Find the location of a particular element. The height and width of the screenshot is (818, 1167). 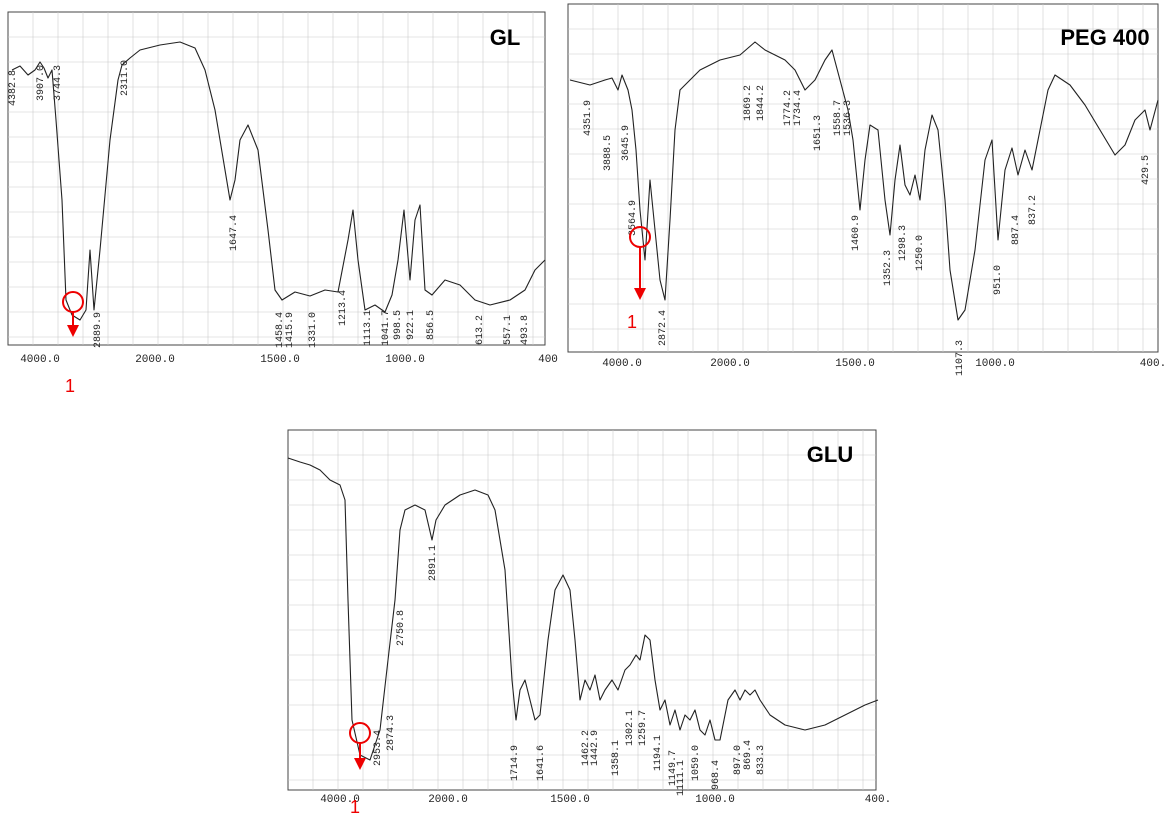

peak-label: 4351.9 is located at coordinates (588, 118).